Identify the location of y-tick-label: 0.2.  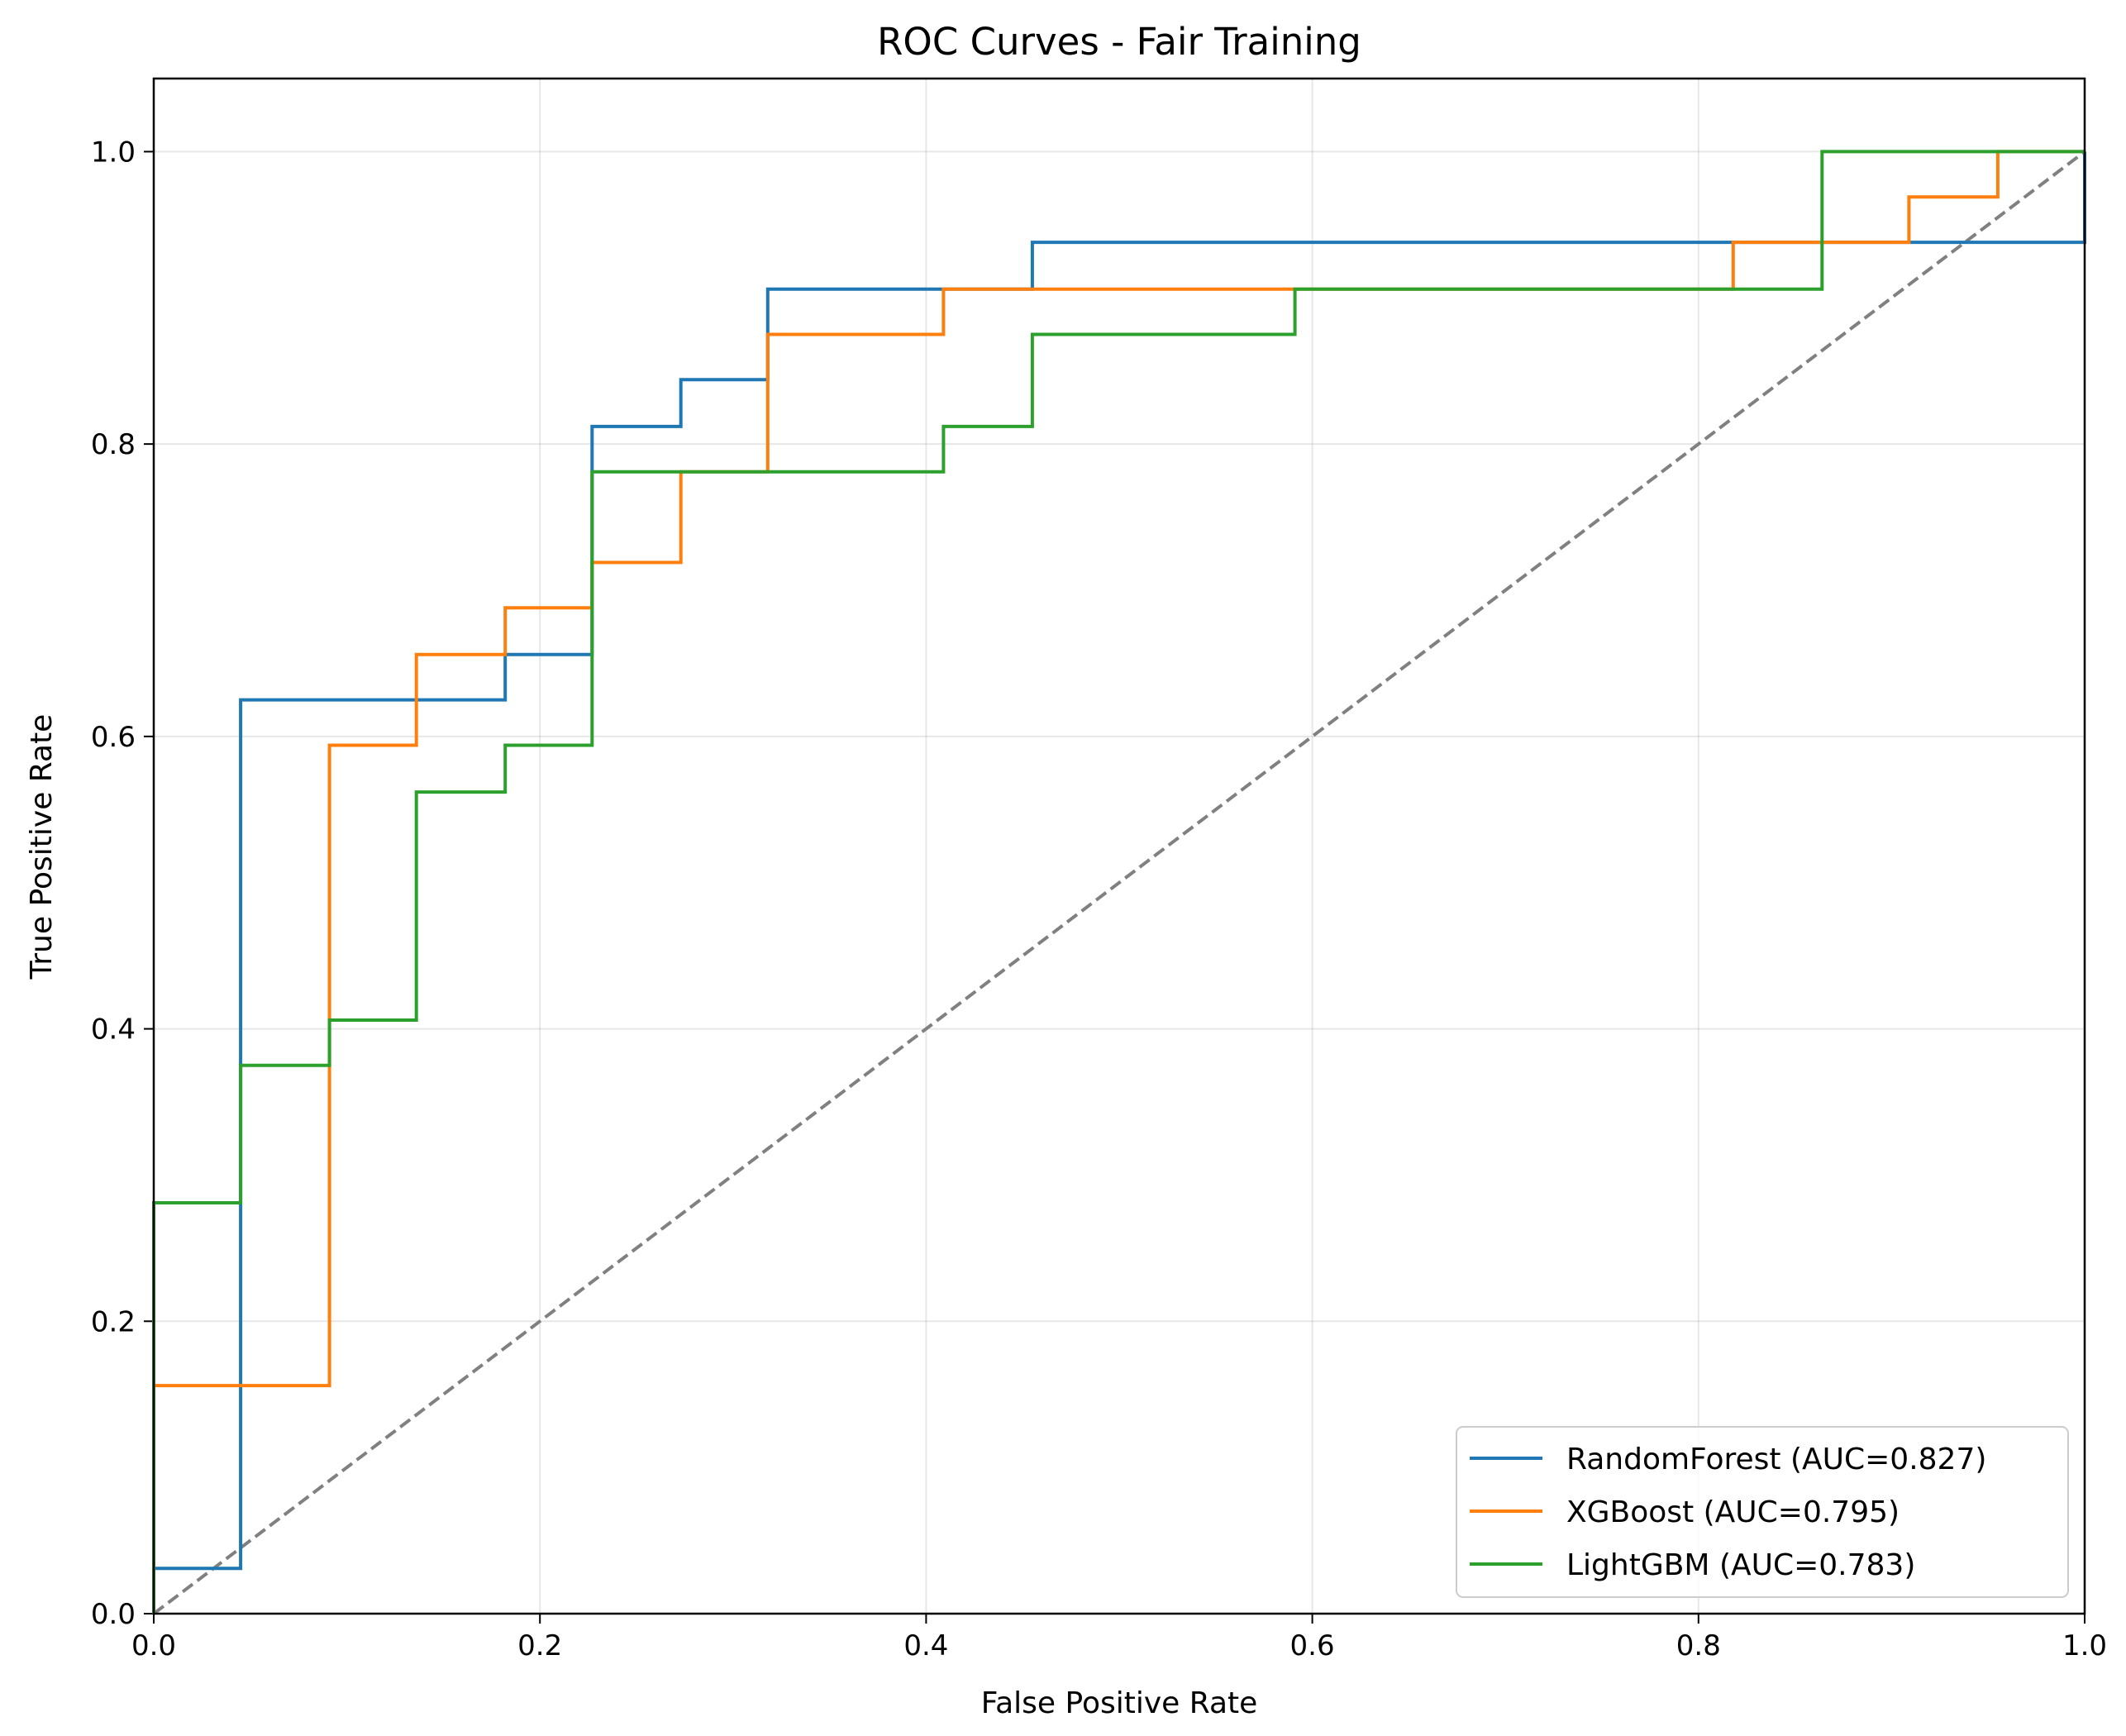
(114, 1321).